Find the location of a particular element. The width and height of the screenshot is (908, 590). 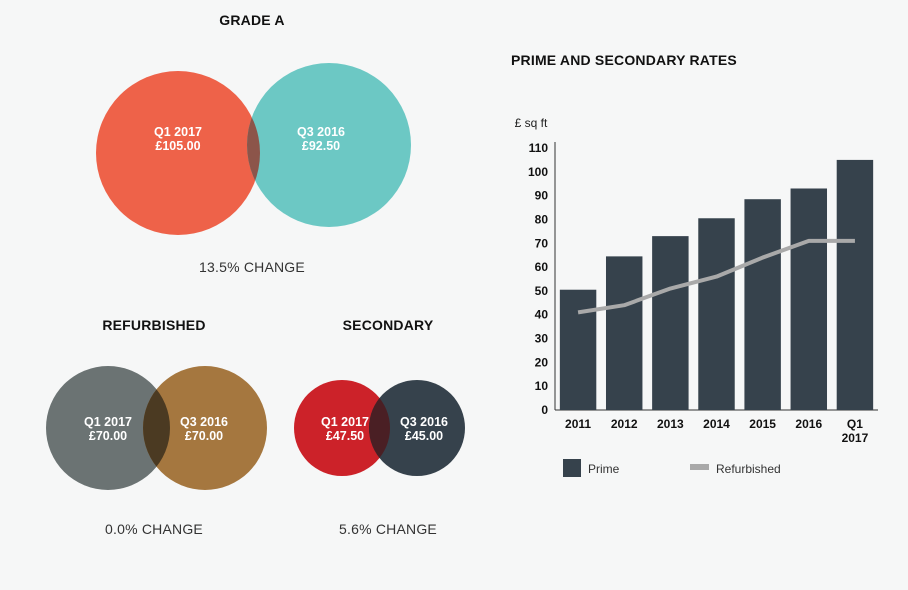

refurbished-right-value: £70.00 is located at coordinates (204, 436).